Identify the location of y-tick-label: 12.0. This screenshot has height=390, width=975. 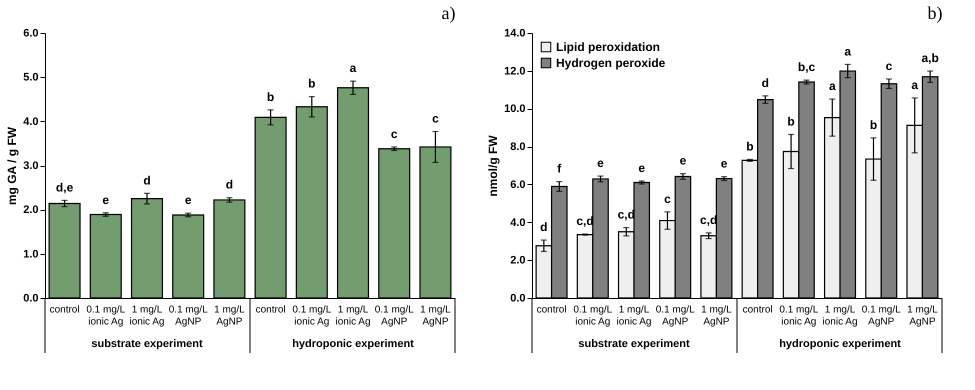
(515, 71).